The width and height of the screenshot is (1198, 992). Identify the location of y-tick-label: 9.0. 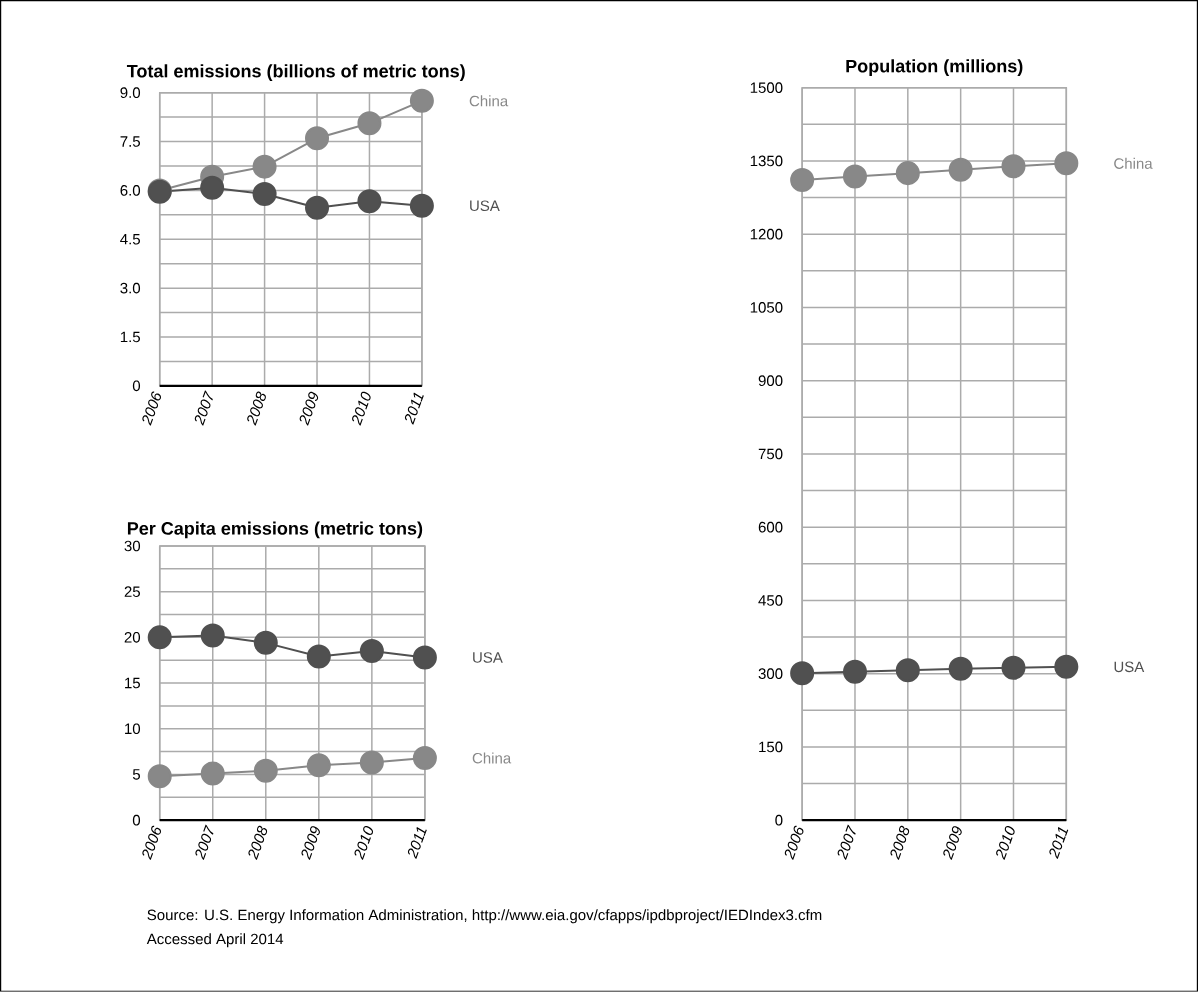
(130, 93).